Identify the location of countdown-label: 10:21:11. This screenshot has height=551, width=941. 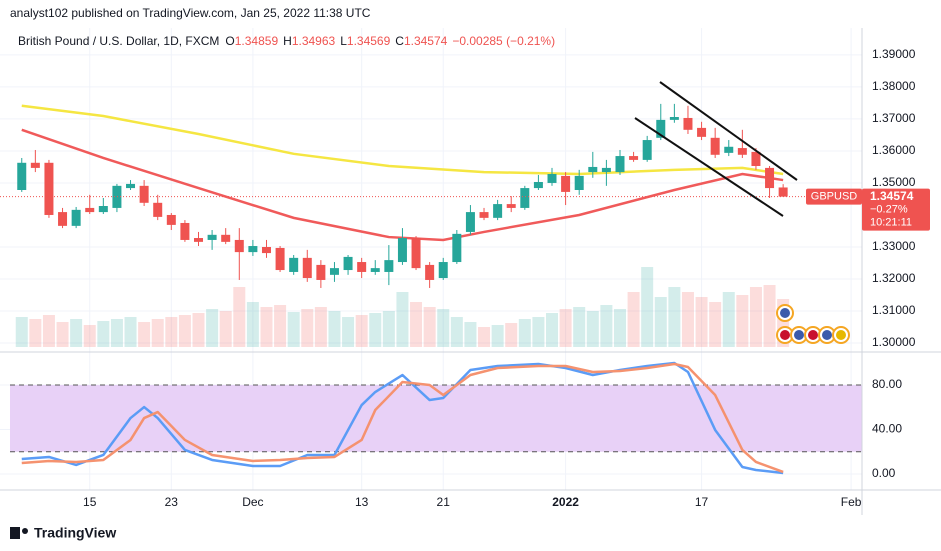
(891, 223).